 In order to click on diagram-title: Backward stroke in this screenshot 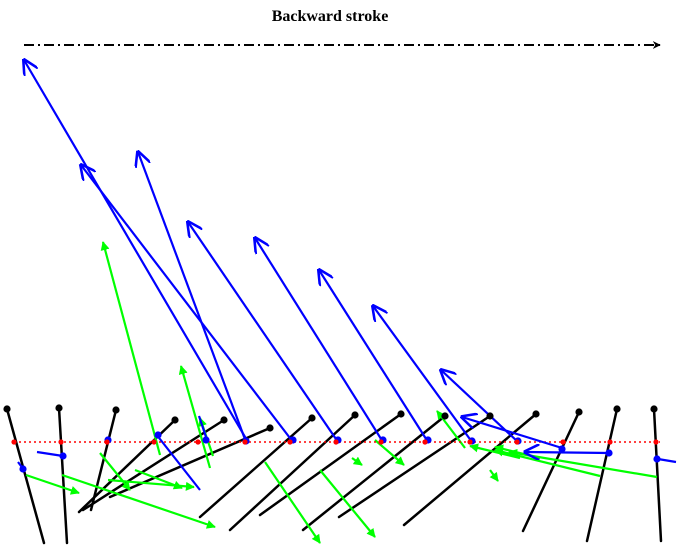, I will do `click(330, 16)`.